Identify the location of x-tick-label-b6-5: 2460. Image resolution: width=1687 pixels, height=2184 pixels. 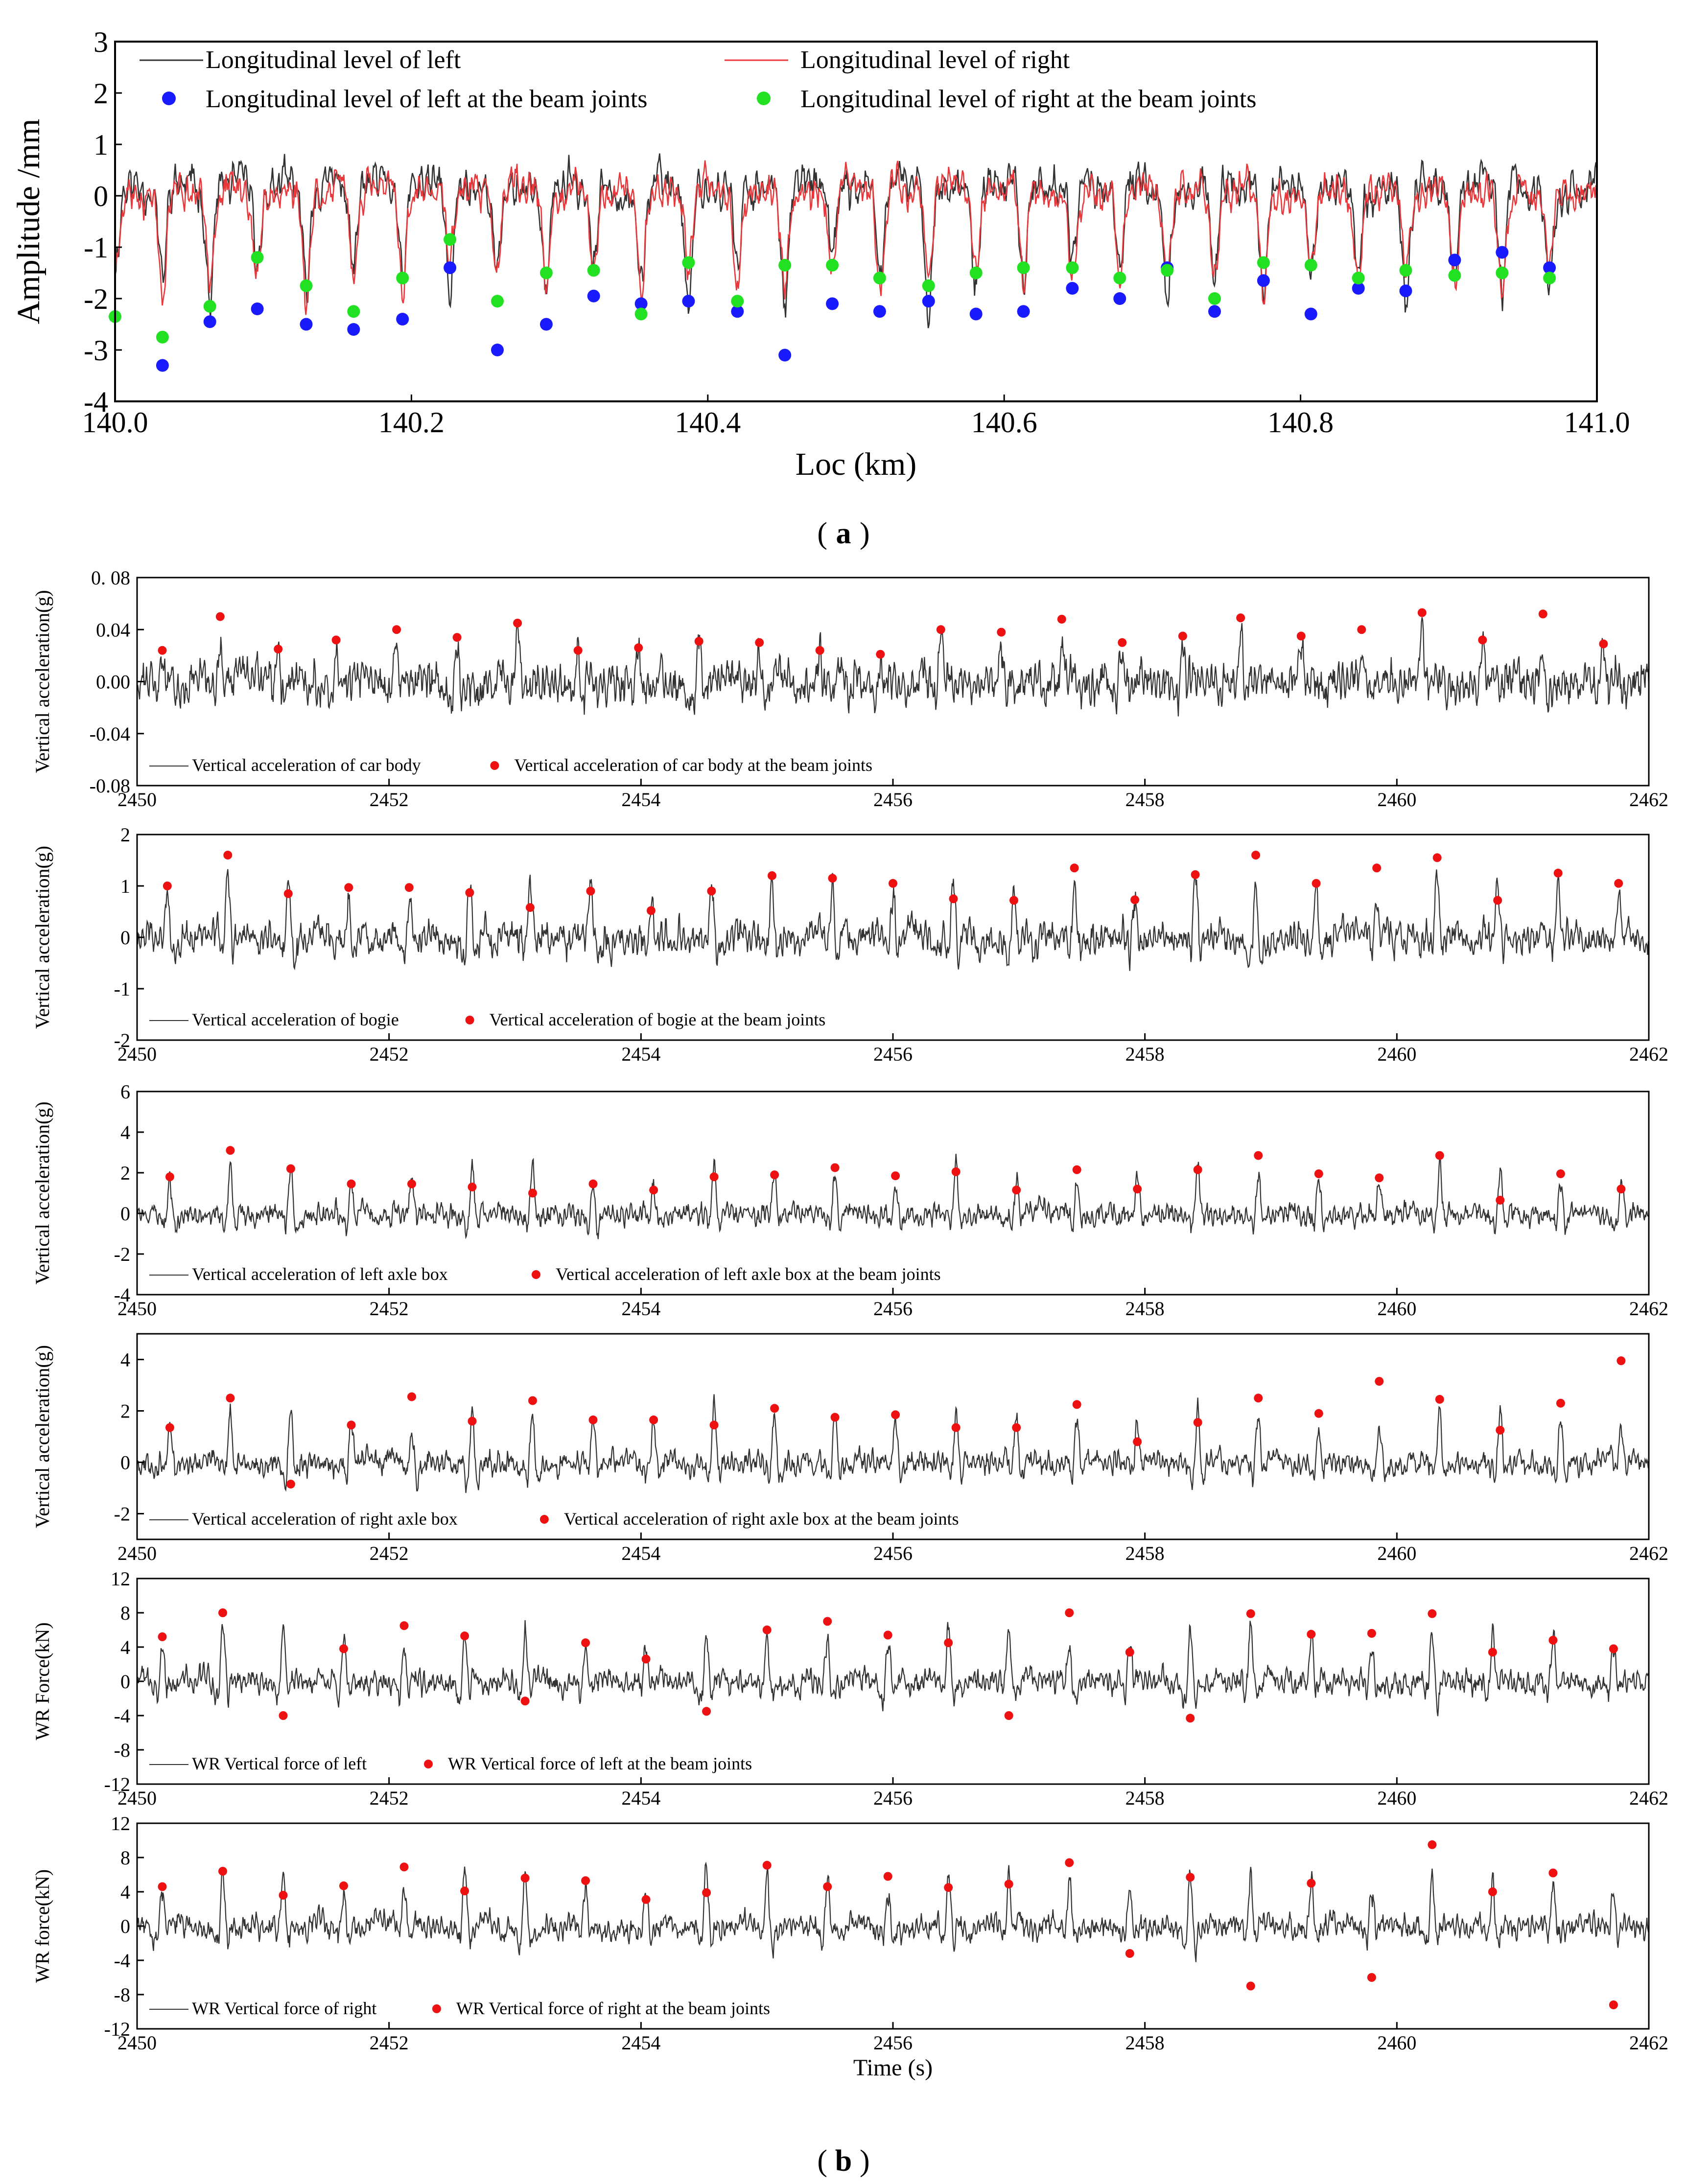
(1396, 2043).